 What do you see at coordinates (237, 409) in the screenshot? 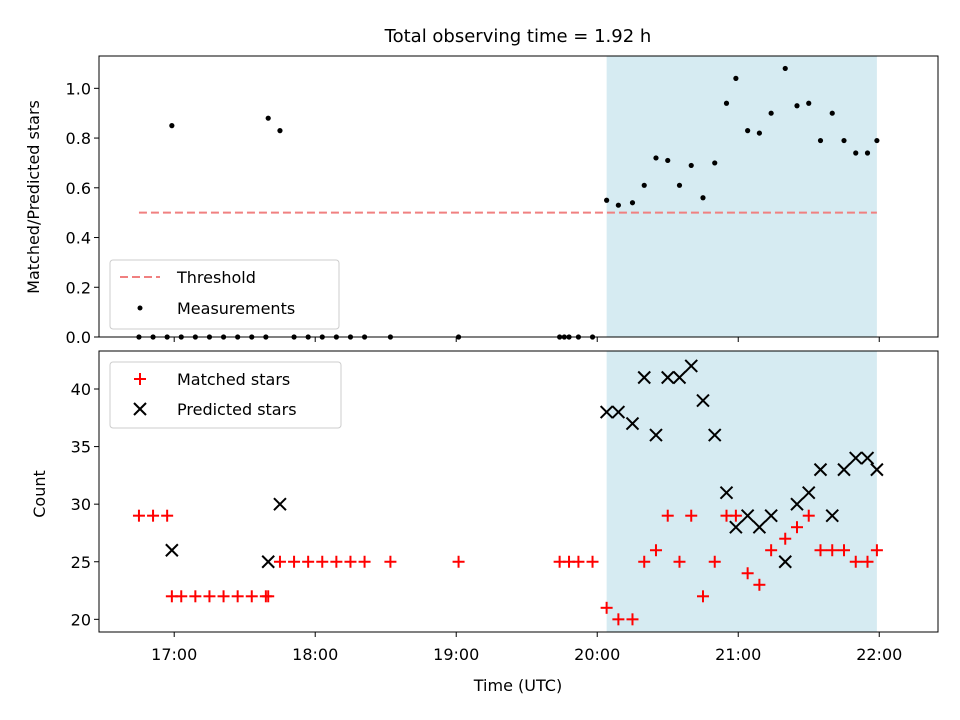
I see `legend-predicted-label: Predicted stars` at bounding box center [237, 409].